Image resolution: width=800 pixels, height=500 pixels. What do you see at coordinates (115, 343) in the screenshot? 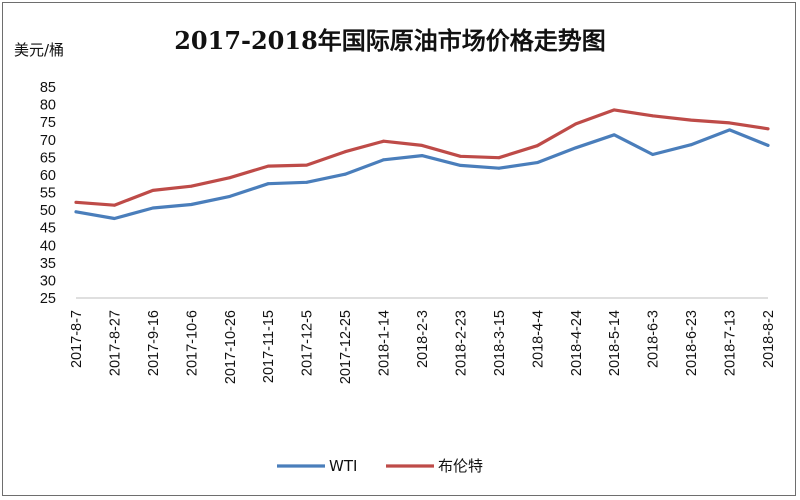
I see `x-tick-label: 2017-8-27` at bounding box center [115, 343].